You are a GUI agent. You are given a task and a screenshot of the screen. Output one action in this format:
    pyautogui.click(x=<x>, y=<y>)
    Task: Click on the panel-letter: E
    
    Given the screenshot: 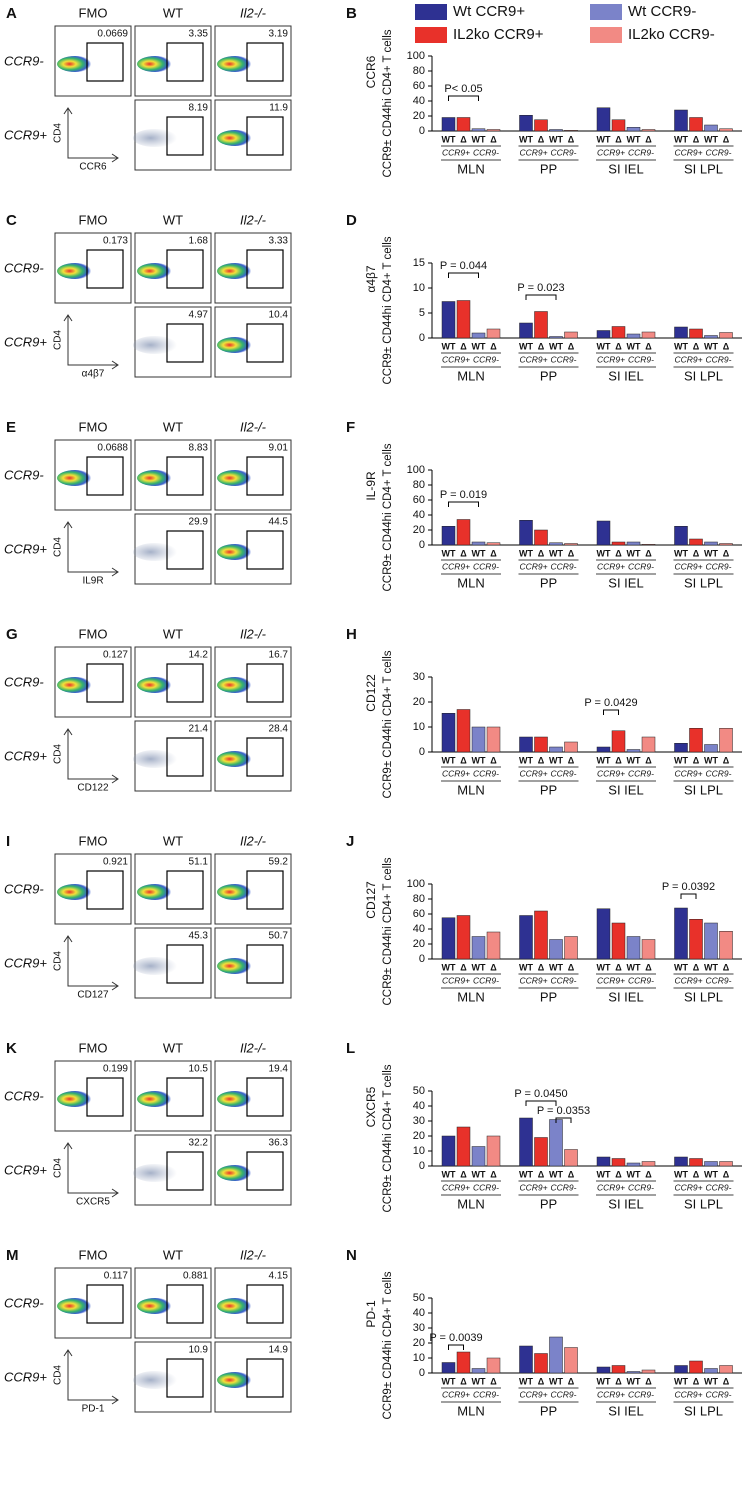 What is the action you would take?
    pyautogui.click(x=11, y=427)
    